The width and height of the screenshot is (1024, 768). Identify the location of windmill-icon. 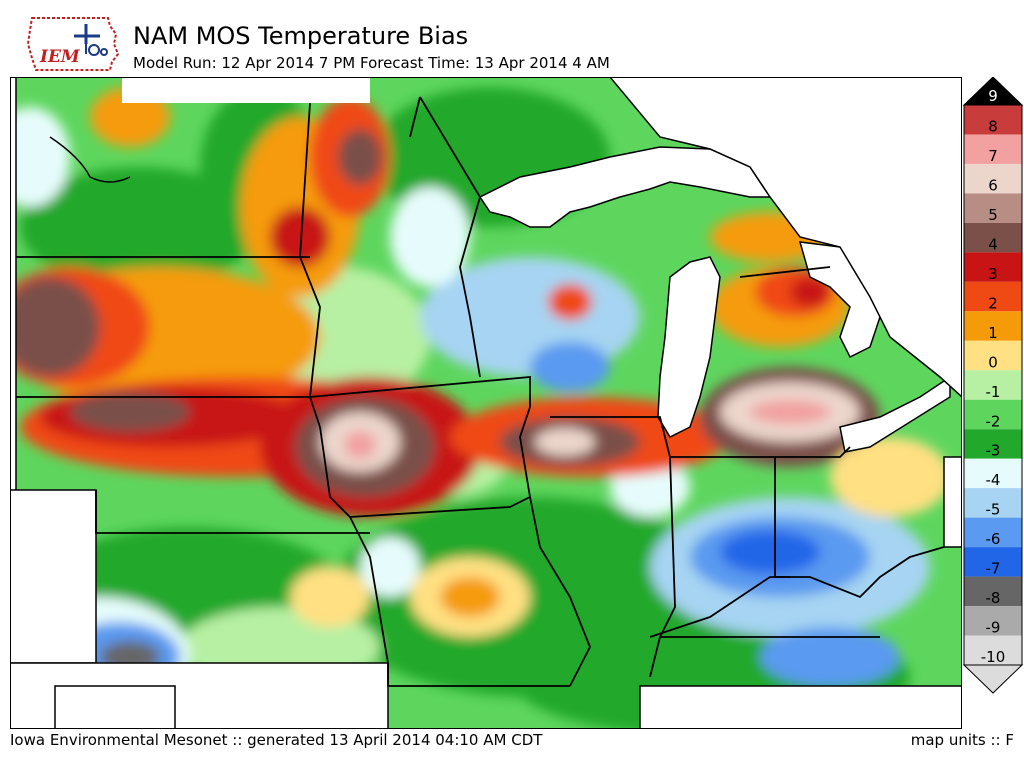
(91, 40).